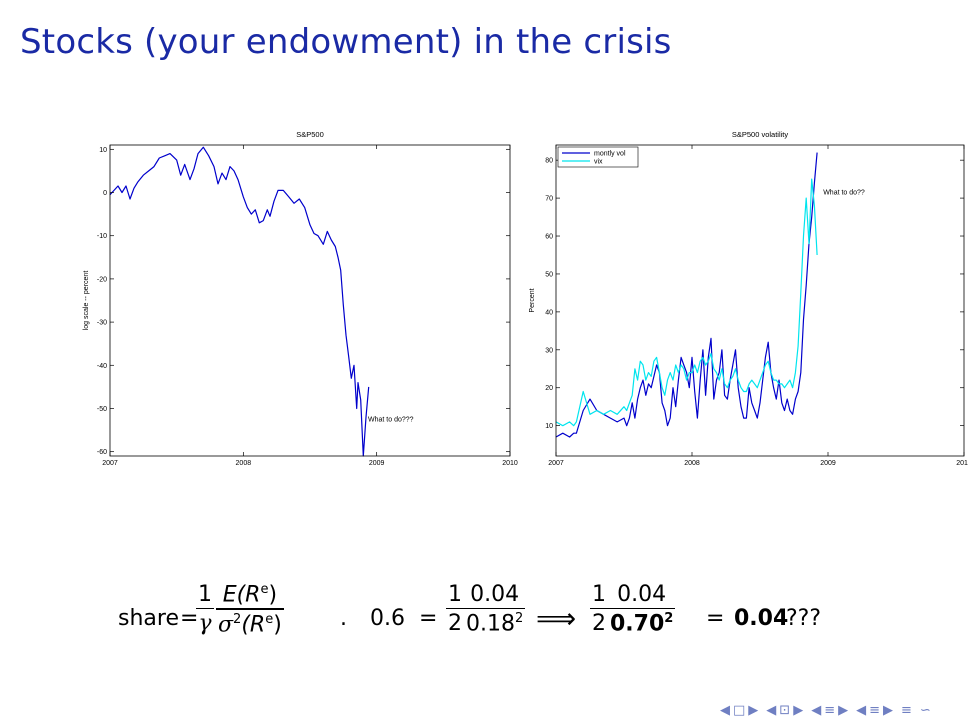  I want to click on eq-num-expected-sup: e, so click(264, 589).